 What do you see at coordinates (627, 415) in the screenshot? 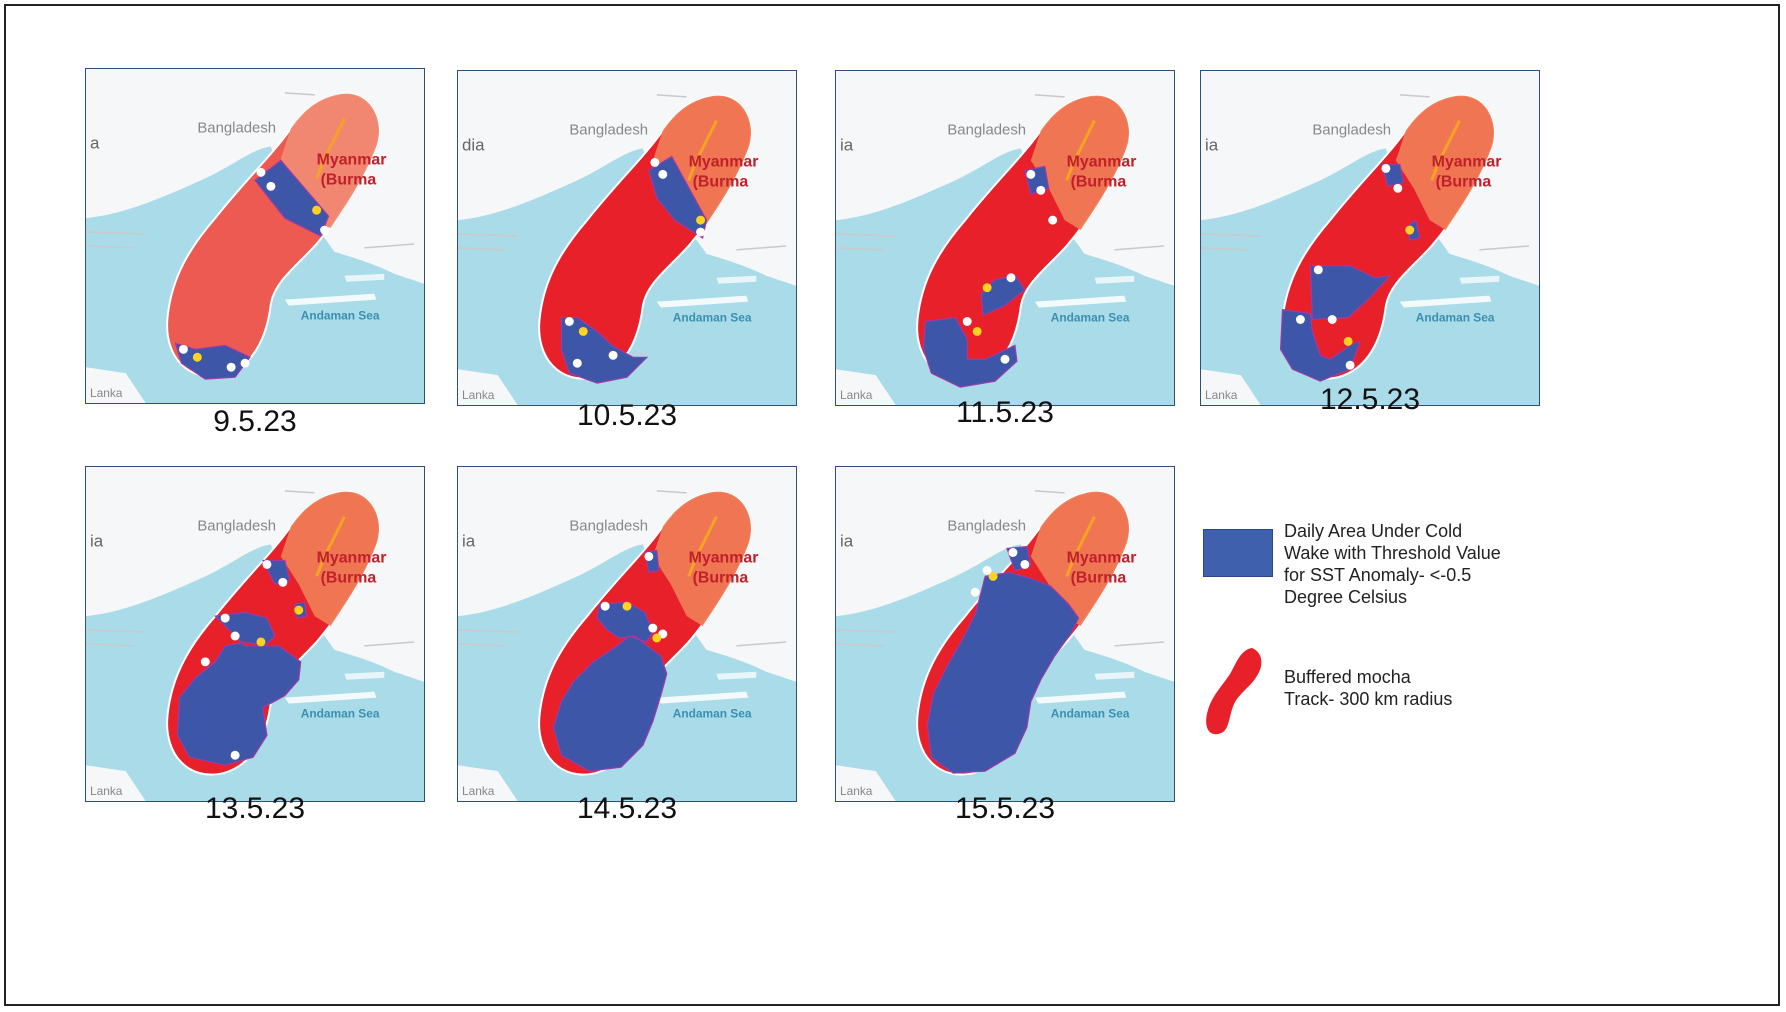
I see `panel-date-label: 10.5.23` at bounding box center [627, 415].